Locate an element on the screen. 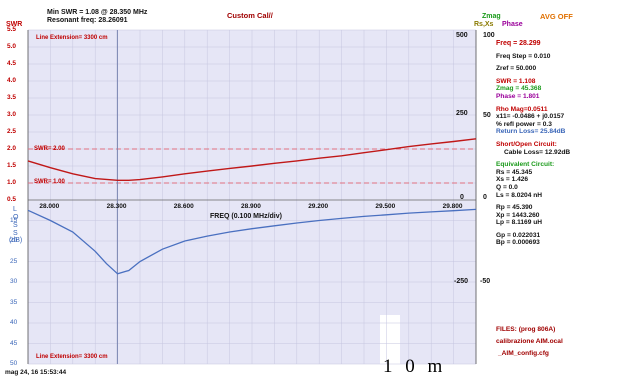 This screenshot has width=619, height=383. rp-readout: Rp = 45.390 is located at coordinates (514, 208).